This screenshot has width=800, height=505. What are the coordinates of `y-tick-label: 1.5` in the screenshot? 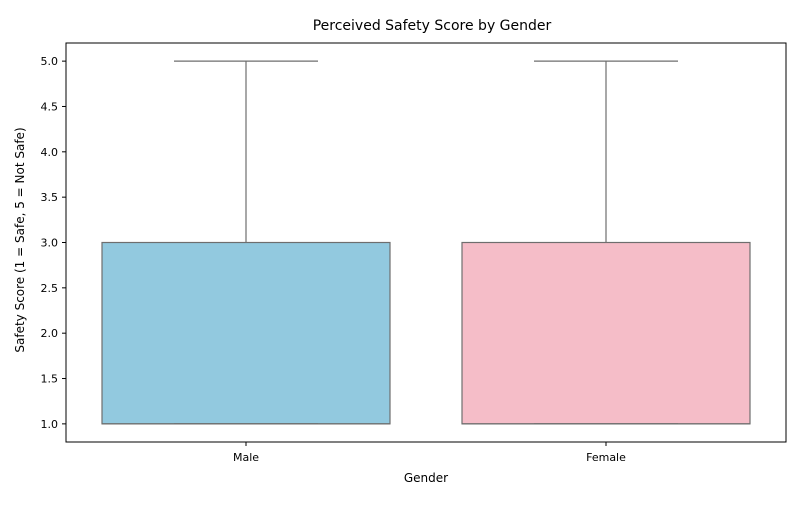 It's located at (50, 379).